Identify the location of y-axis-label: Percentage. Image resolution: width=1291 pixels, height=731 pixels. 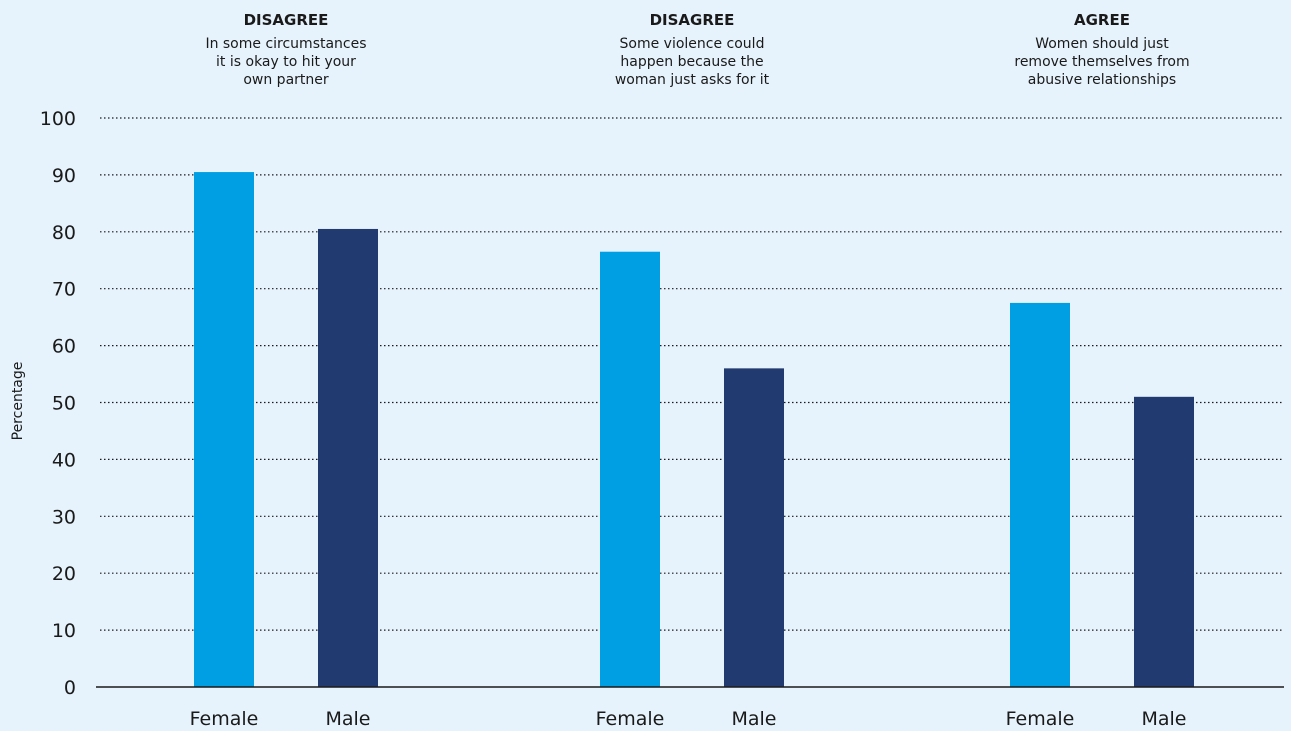
(18, 401).